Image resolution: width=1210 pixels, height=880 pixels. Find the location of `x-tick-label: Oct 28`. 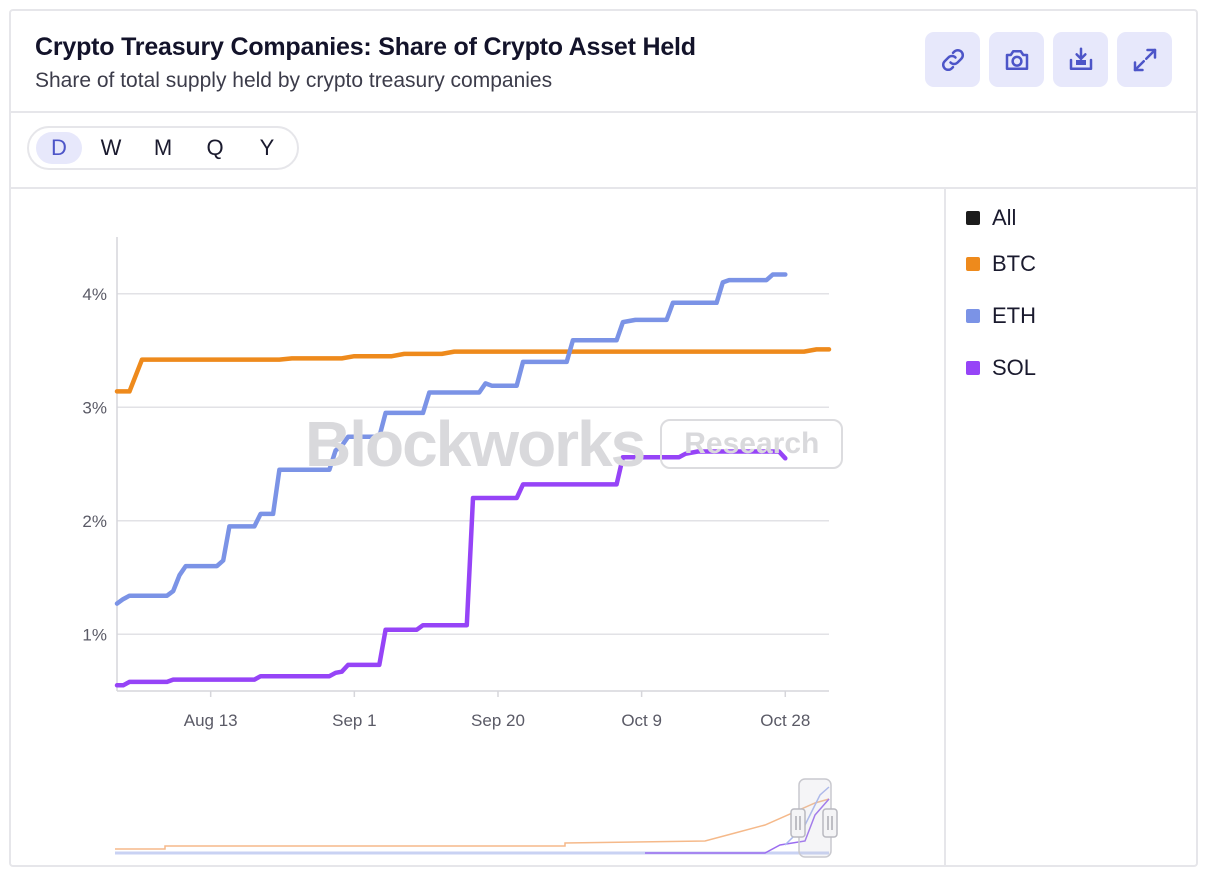

x-tick-label: Oct 28 is located at coordinates (785, 720).